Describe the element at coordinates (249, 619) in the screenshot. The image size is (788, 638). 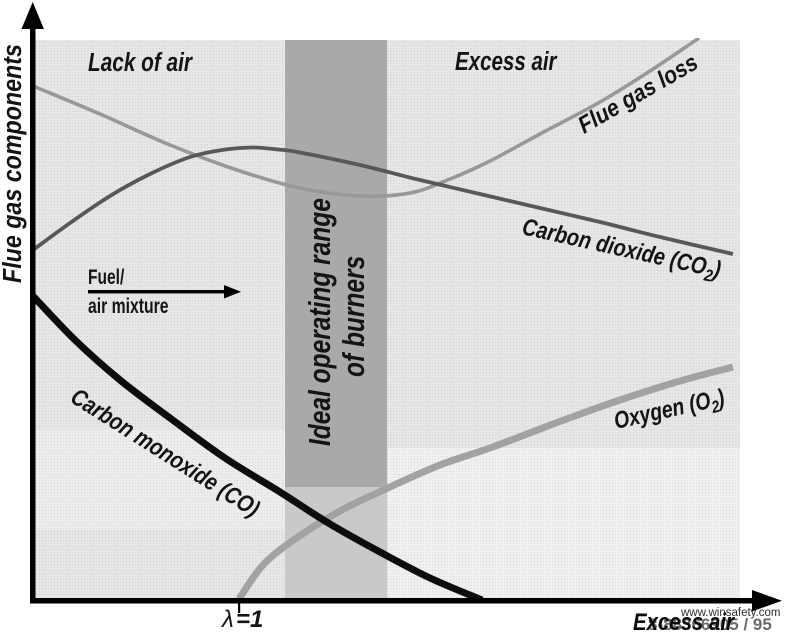
I see `svg-text: =1` at that location.